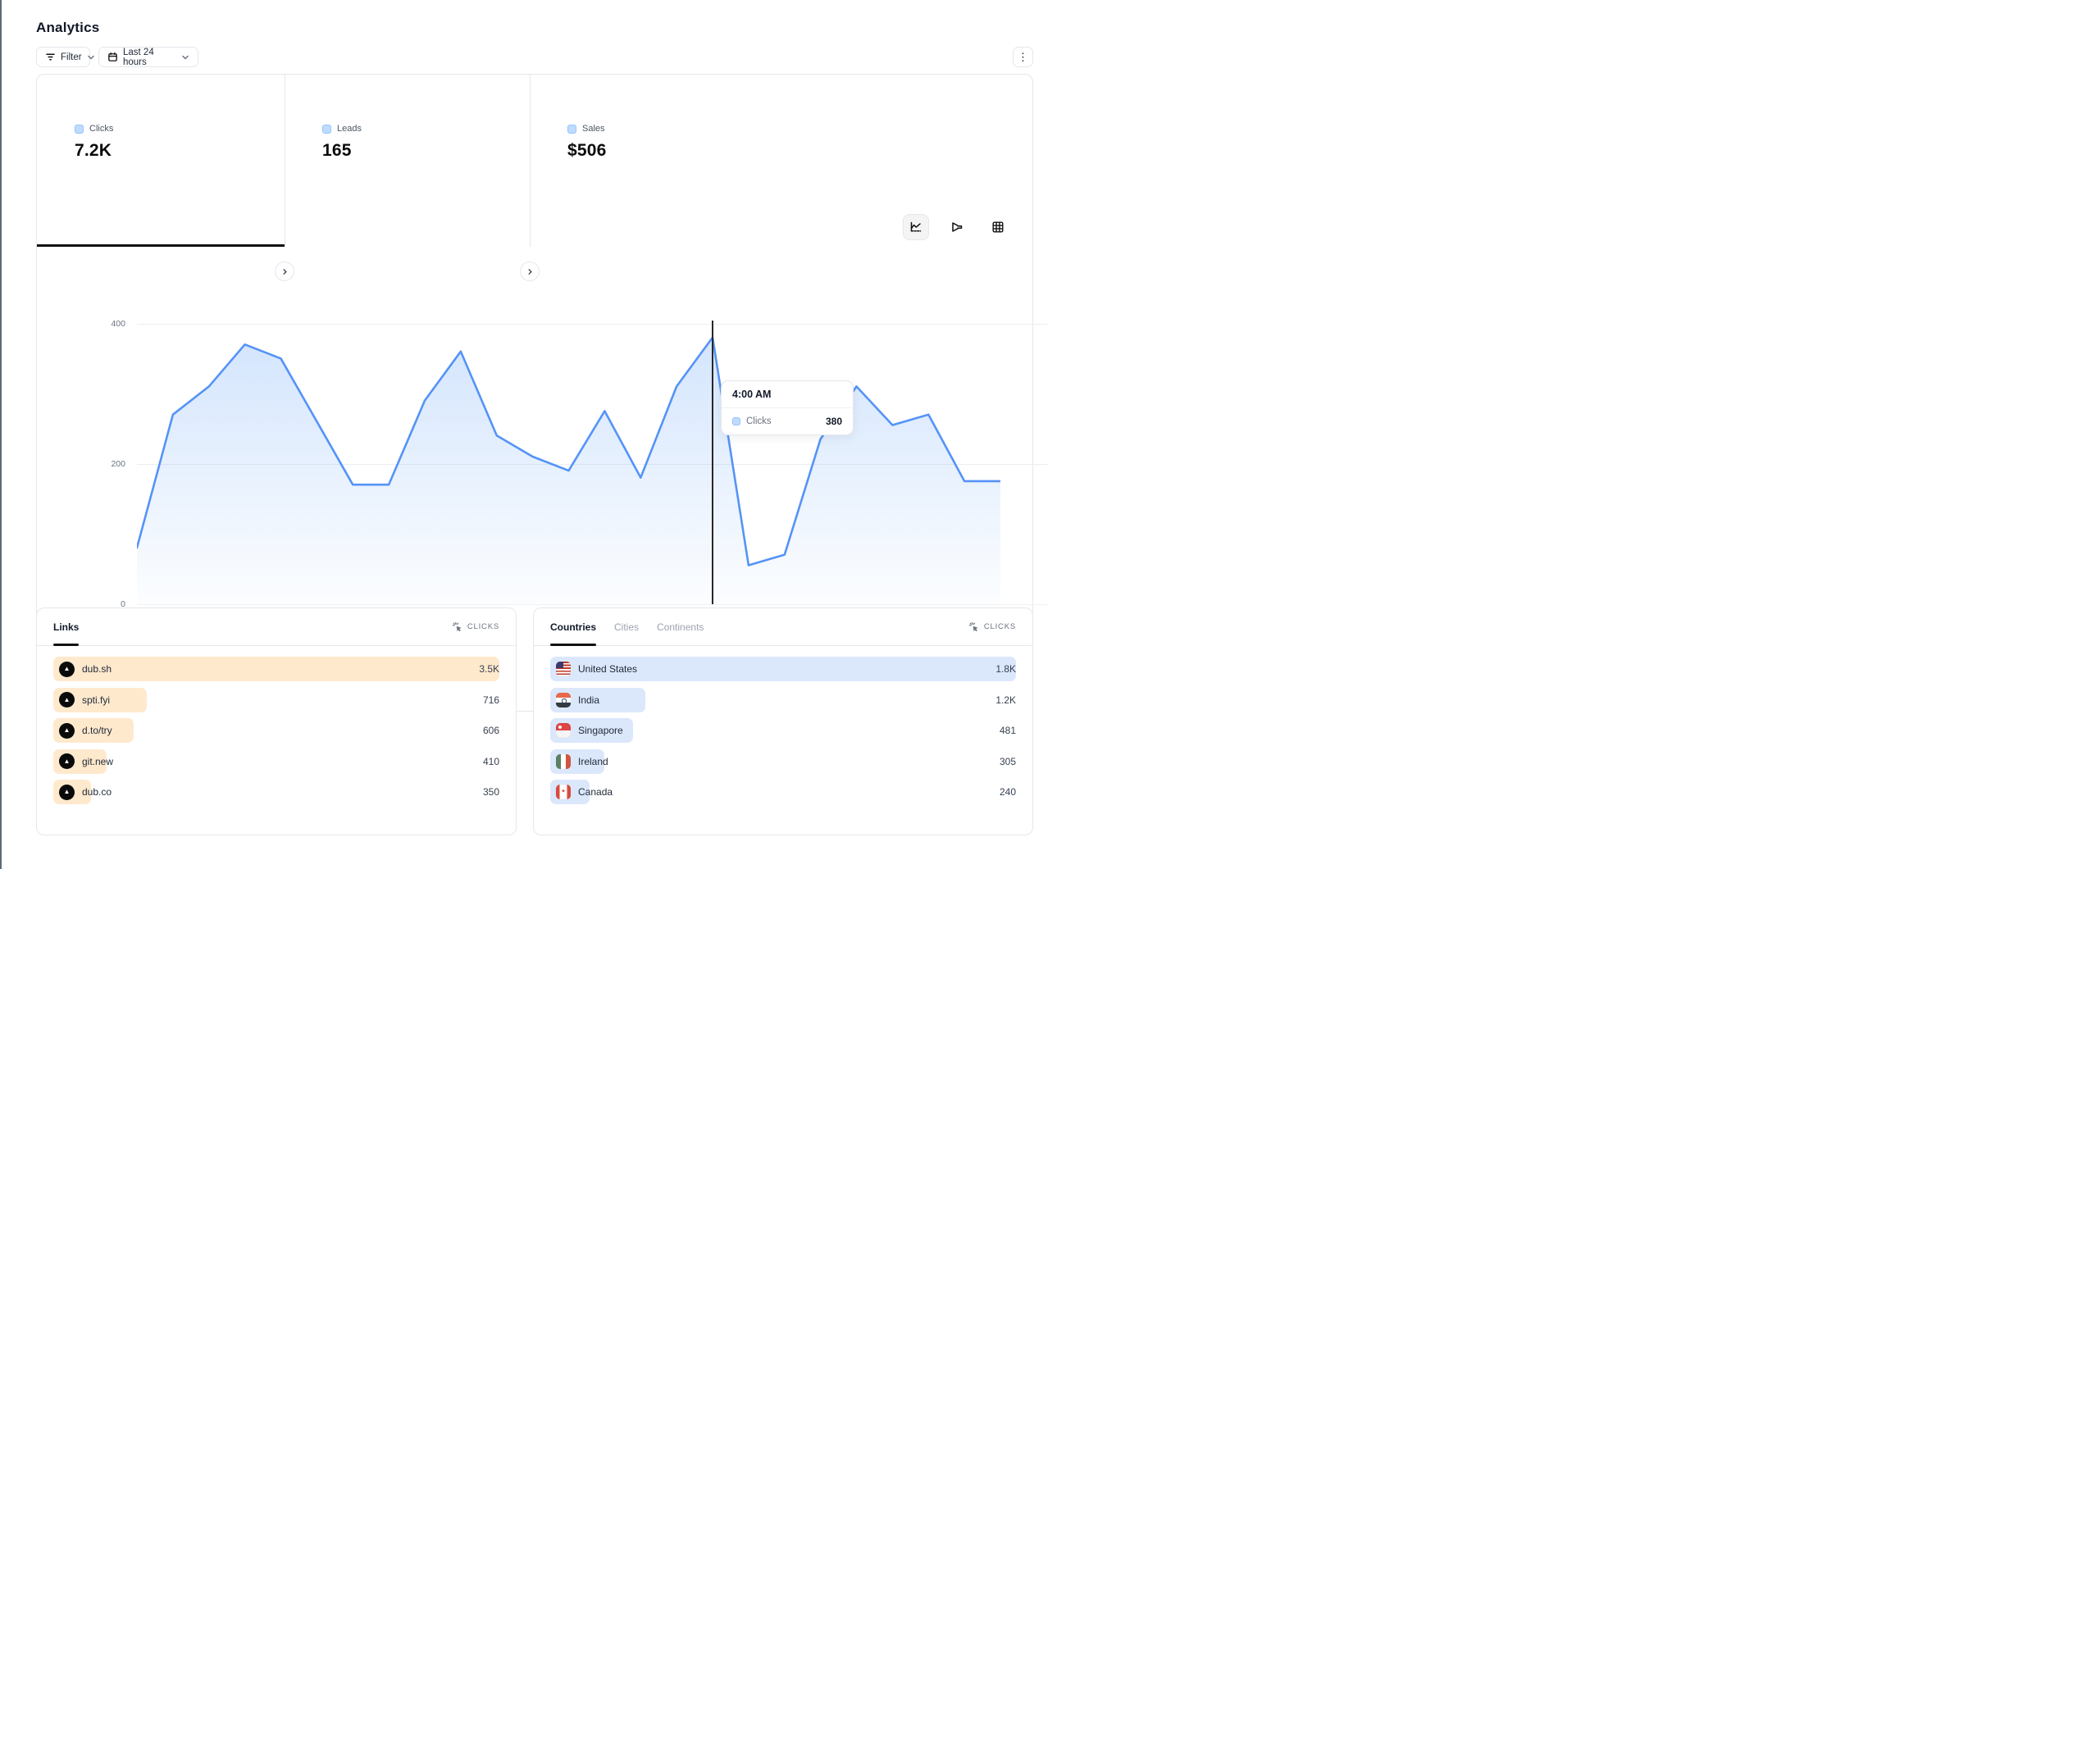  I want to click on india-flag-icon, so click(563, 699).